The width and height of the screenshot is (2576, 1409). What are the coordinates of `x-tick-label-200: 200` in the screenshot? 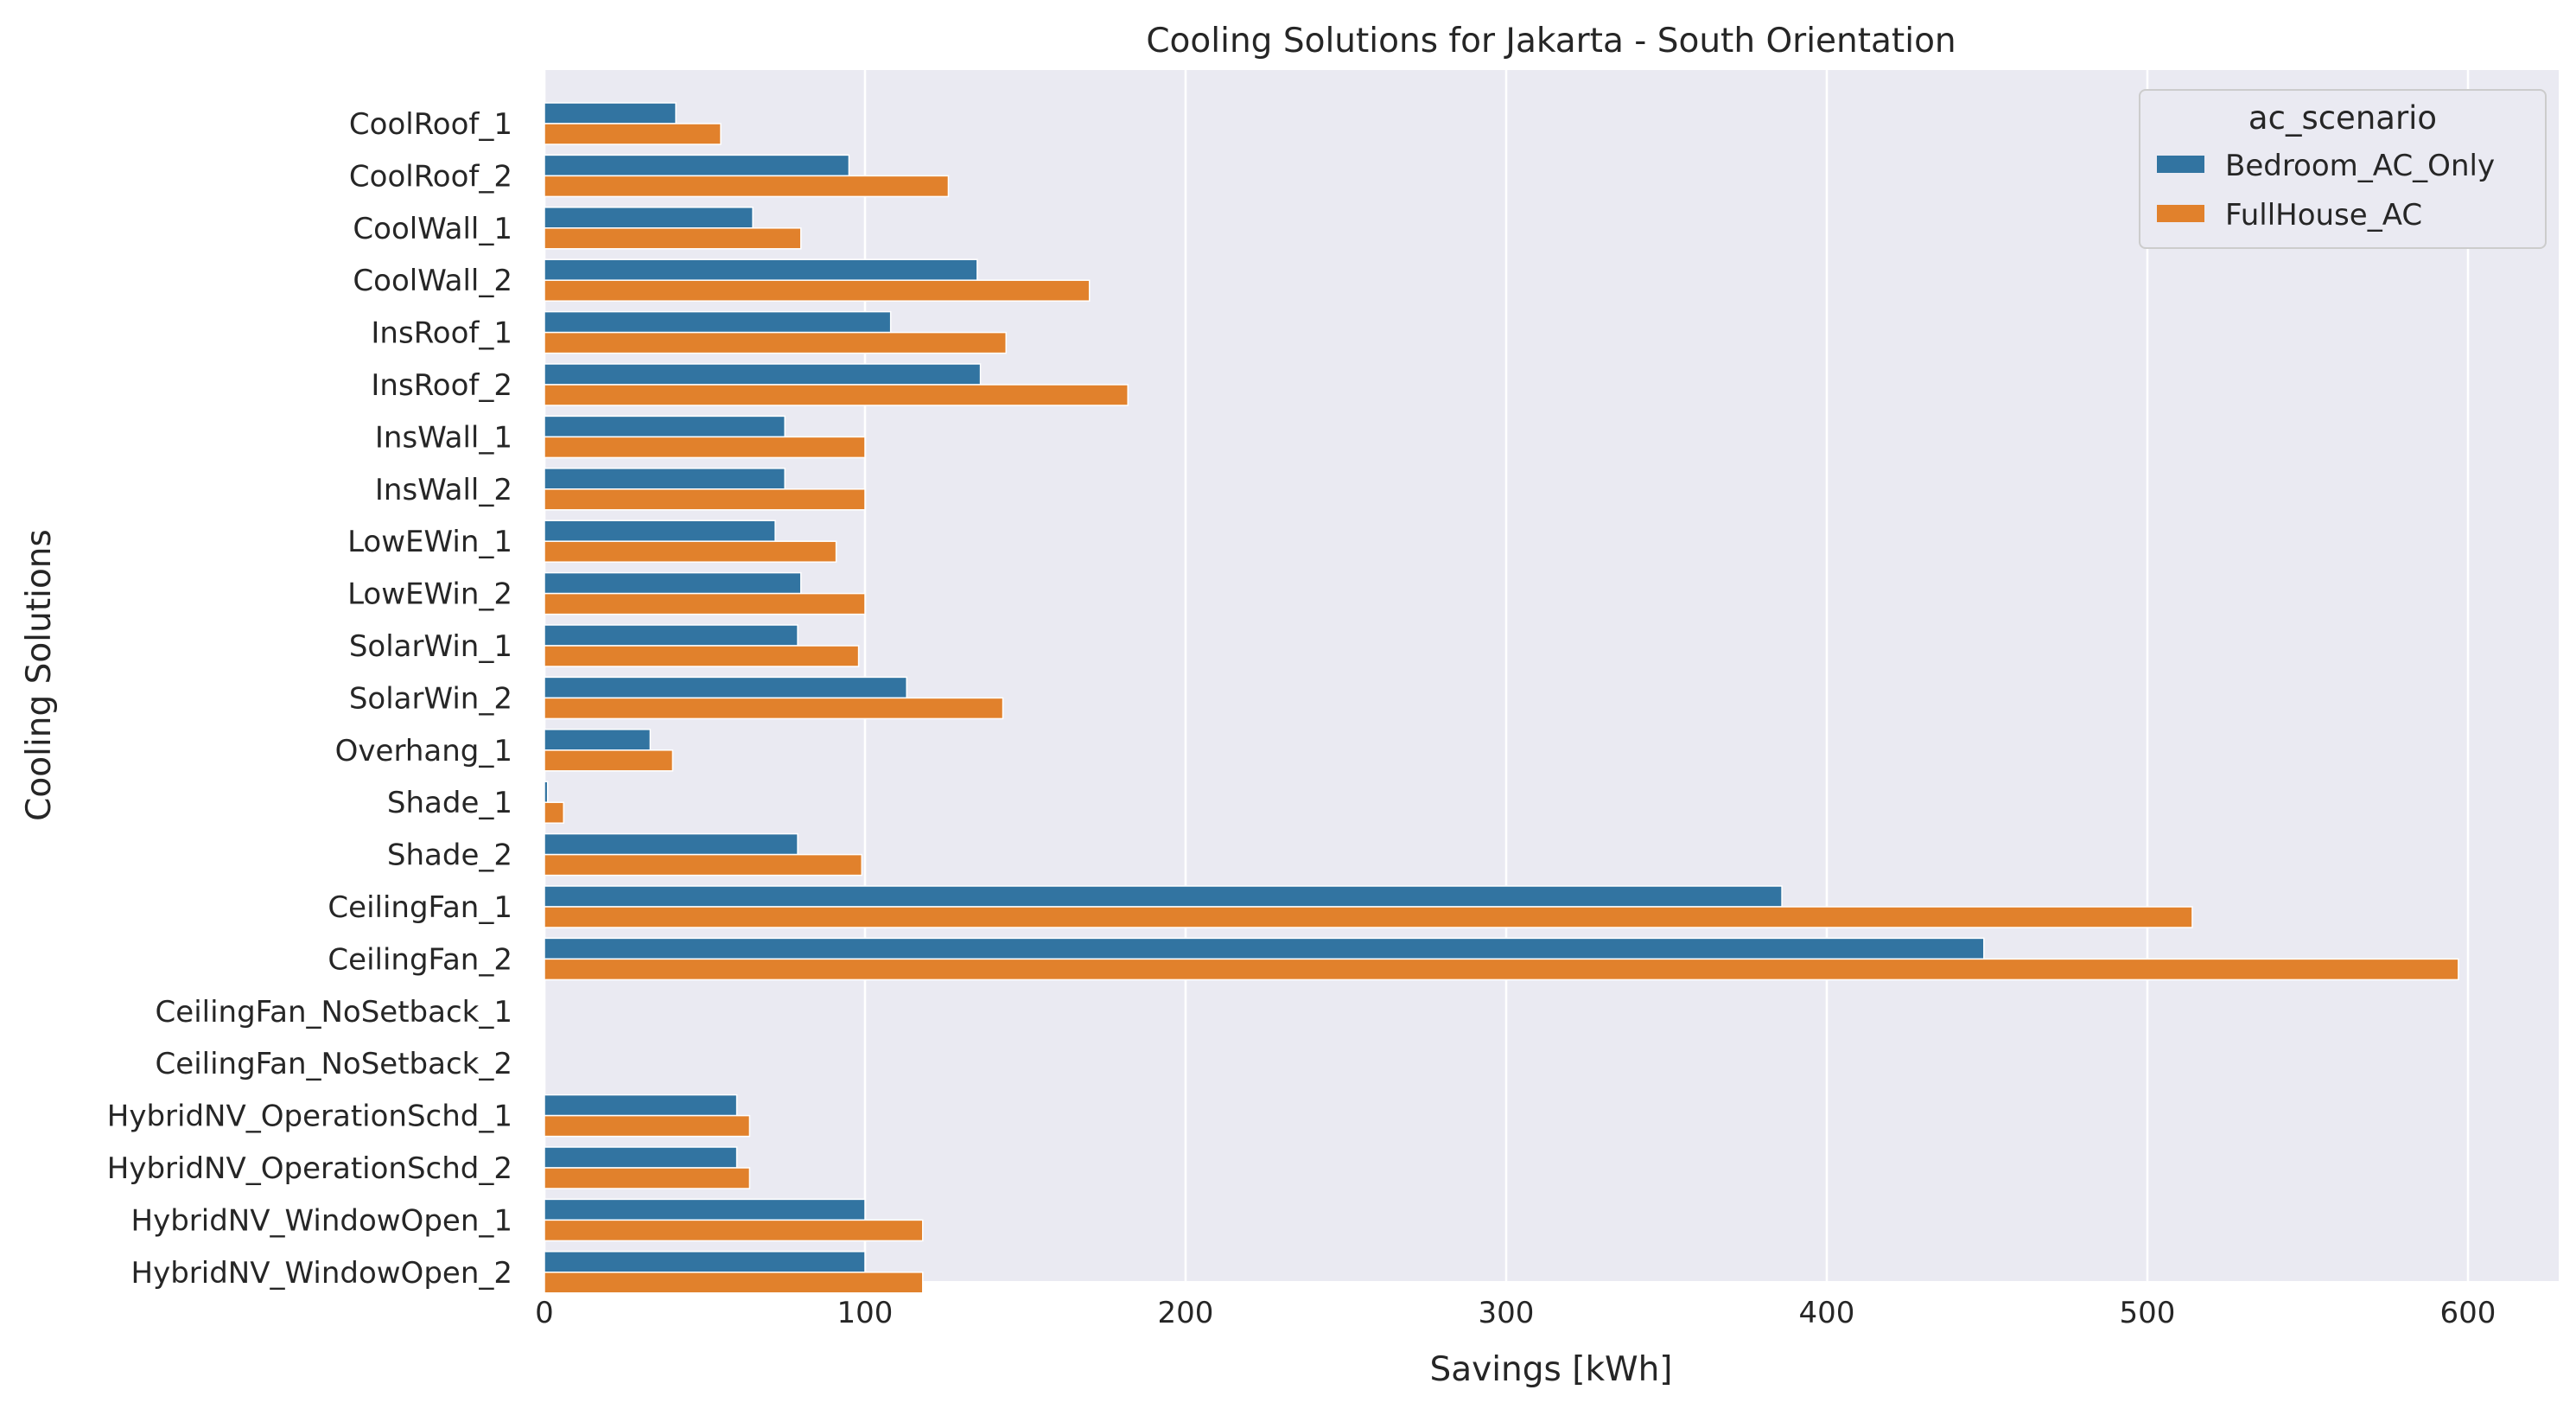 It's located at (1186, 1313).